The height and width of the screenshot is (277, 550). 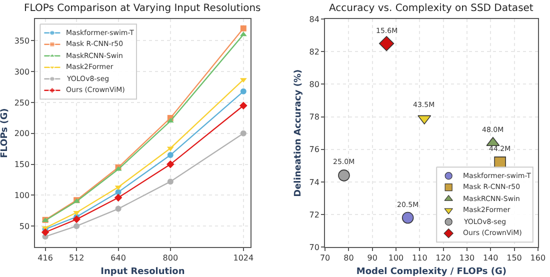 What do you see at coordinates (24, 226) in the screenshot?
I see `y-tick-label: 50` at bounding box center [24, 226].